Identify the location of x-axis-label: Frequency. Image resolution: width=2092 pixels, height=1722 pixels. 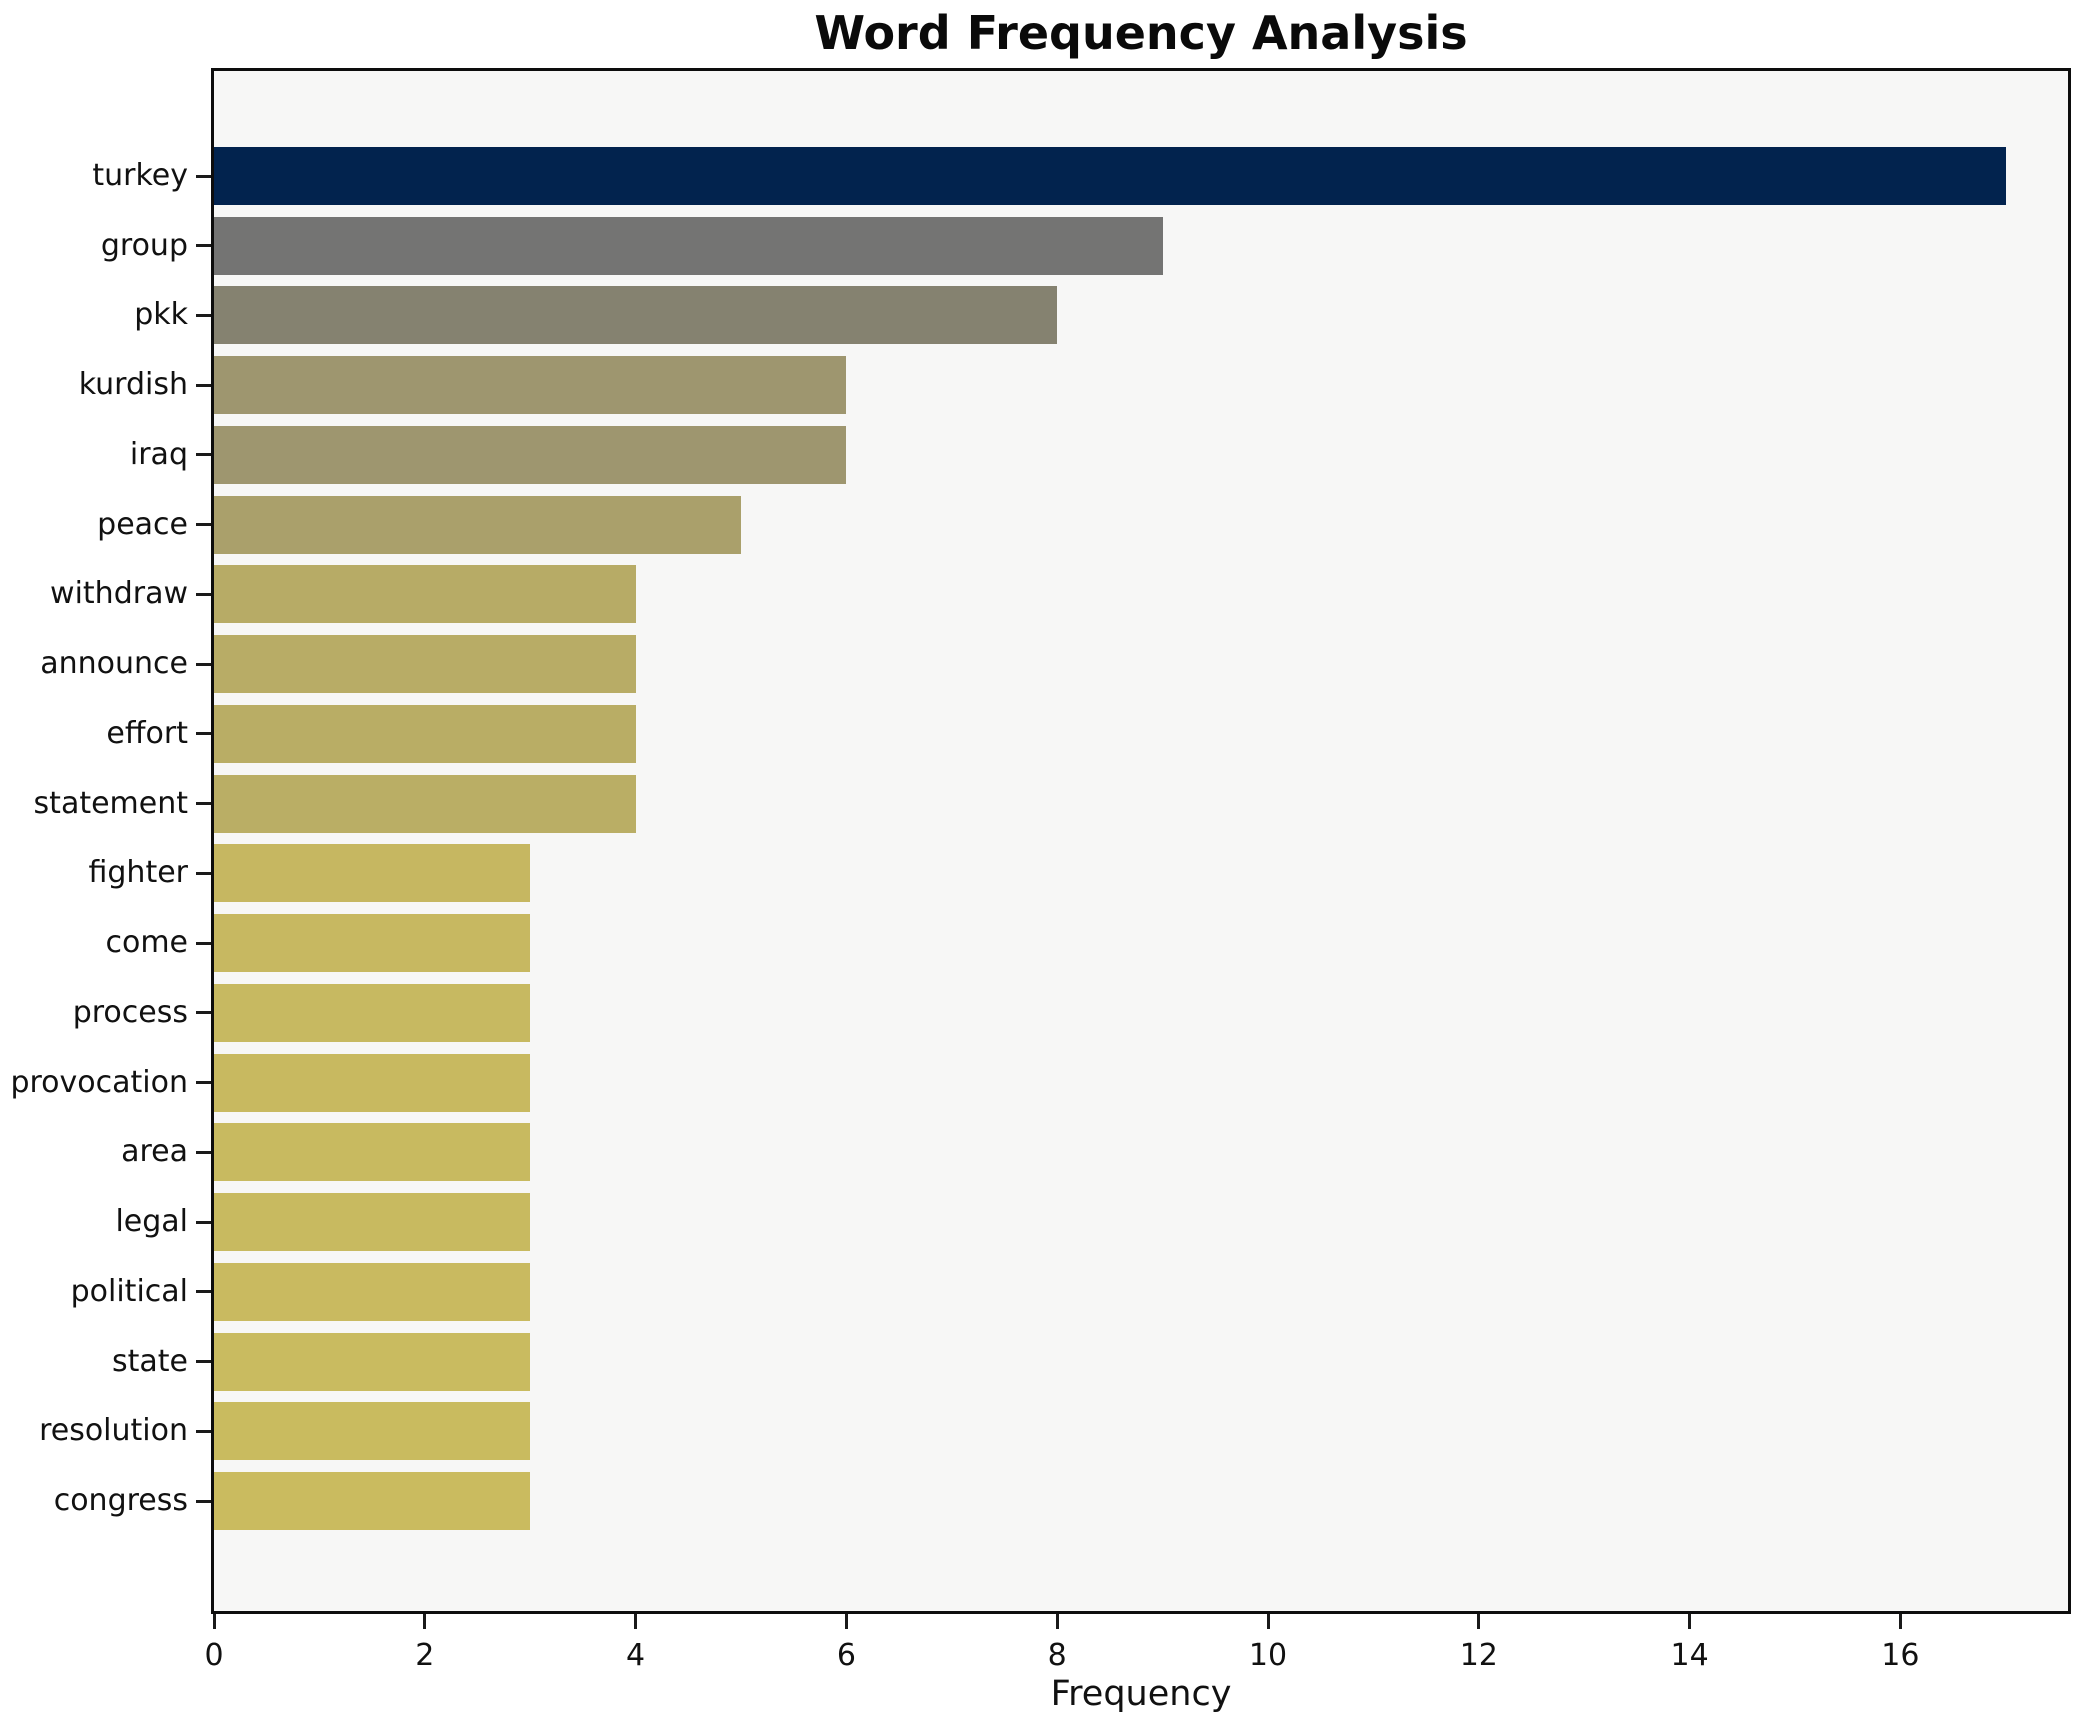
(1141, 1694).